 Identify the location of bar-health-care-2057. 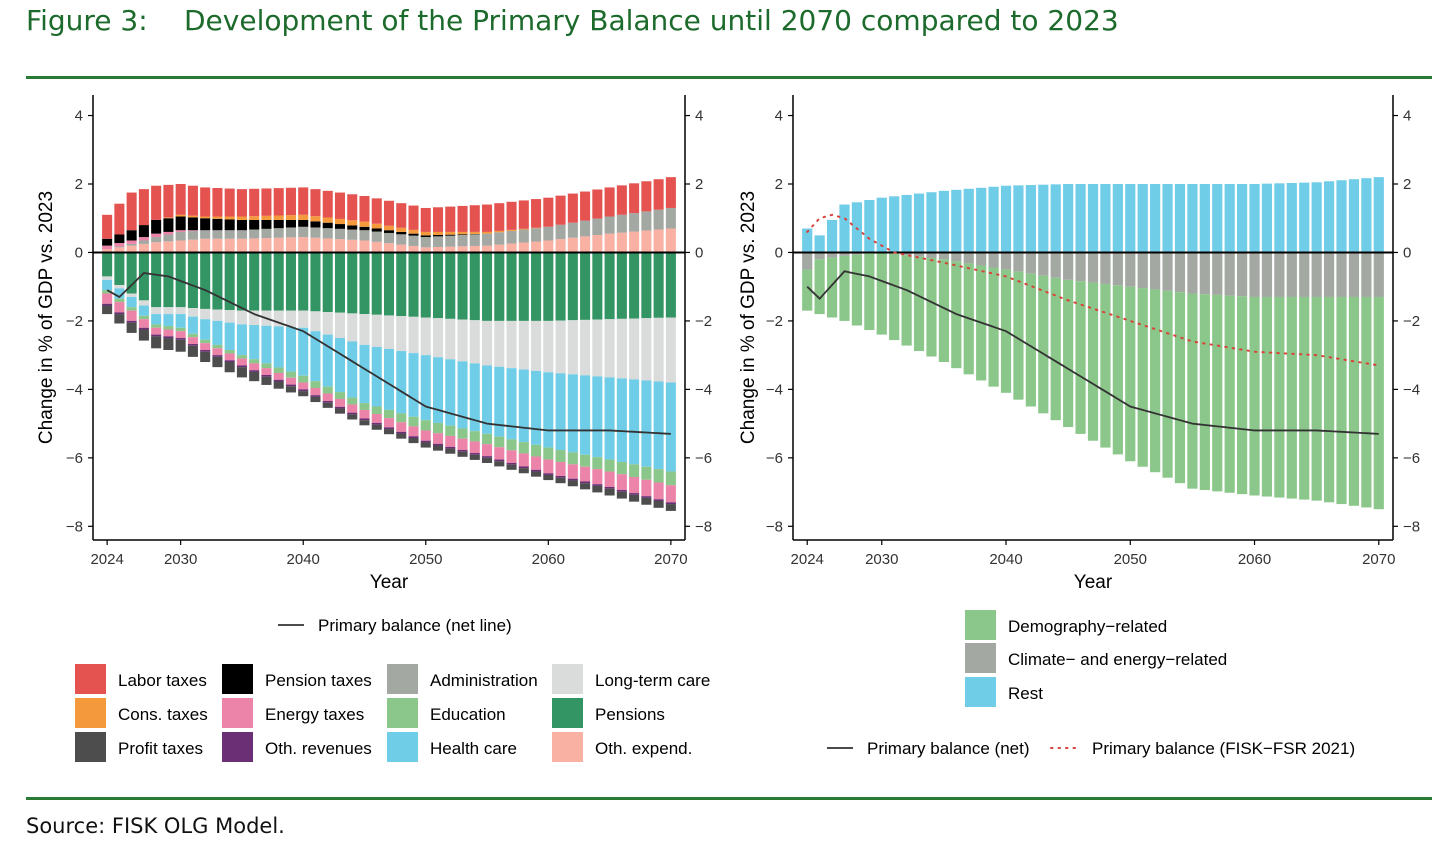
(511, 404).